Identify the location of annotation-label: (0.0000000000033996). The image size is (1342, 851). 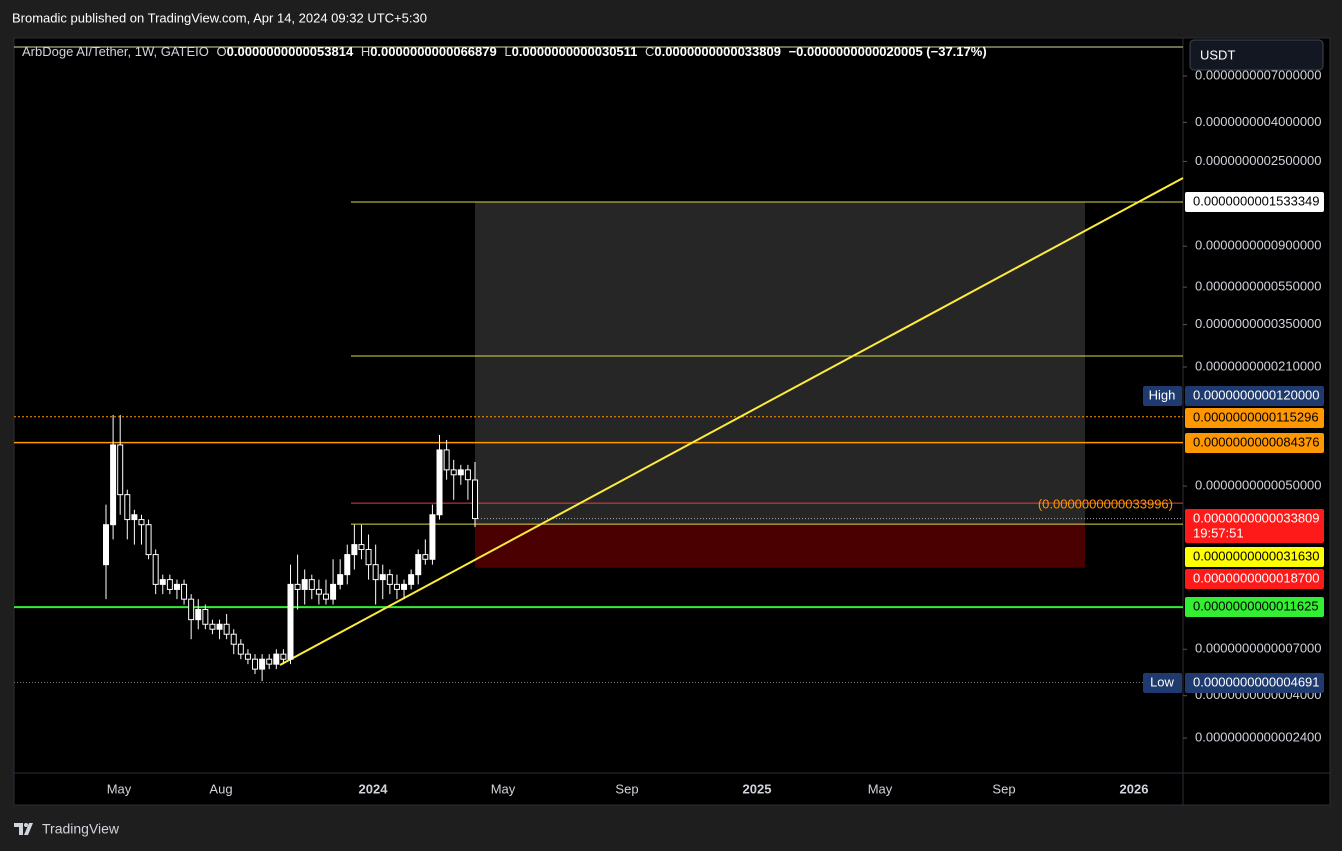
(1105, 504).